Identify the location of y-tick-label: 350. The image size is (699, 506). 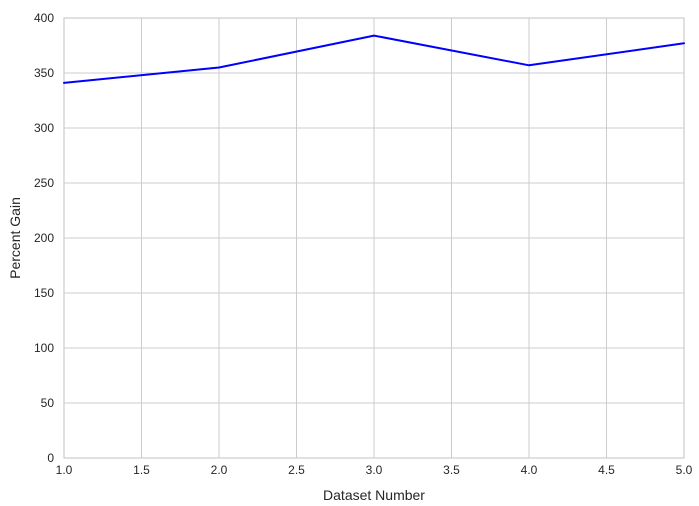
(44, 73).